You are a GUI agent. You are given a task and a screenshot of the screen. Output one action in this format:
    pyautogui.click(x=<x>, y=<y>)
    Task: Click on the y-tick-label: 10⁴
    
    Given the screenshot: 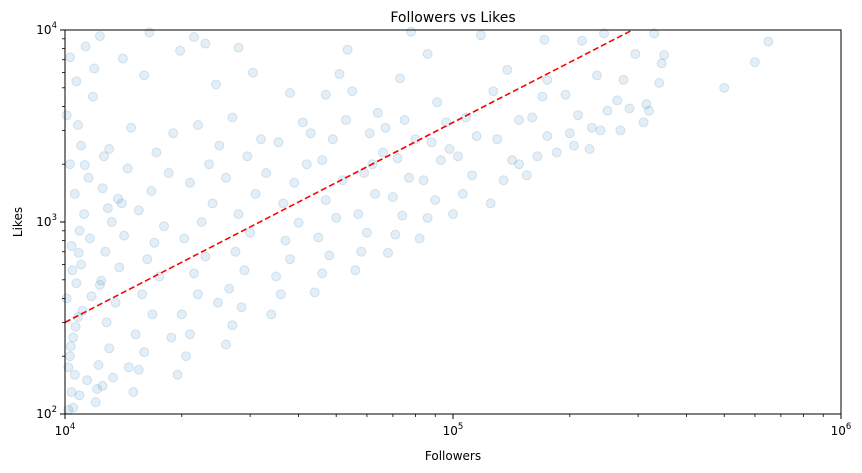 What is the action you would take?
    pyautogui.click(x=46, y=29)
    